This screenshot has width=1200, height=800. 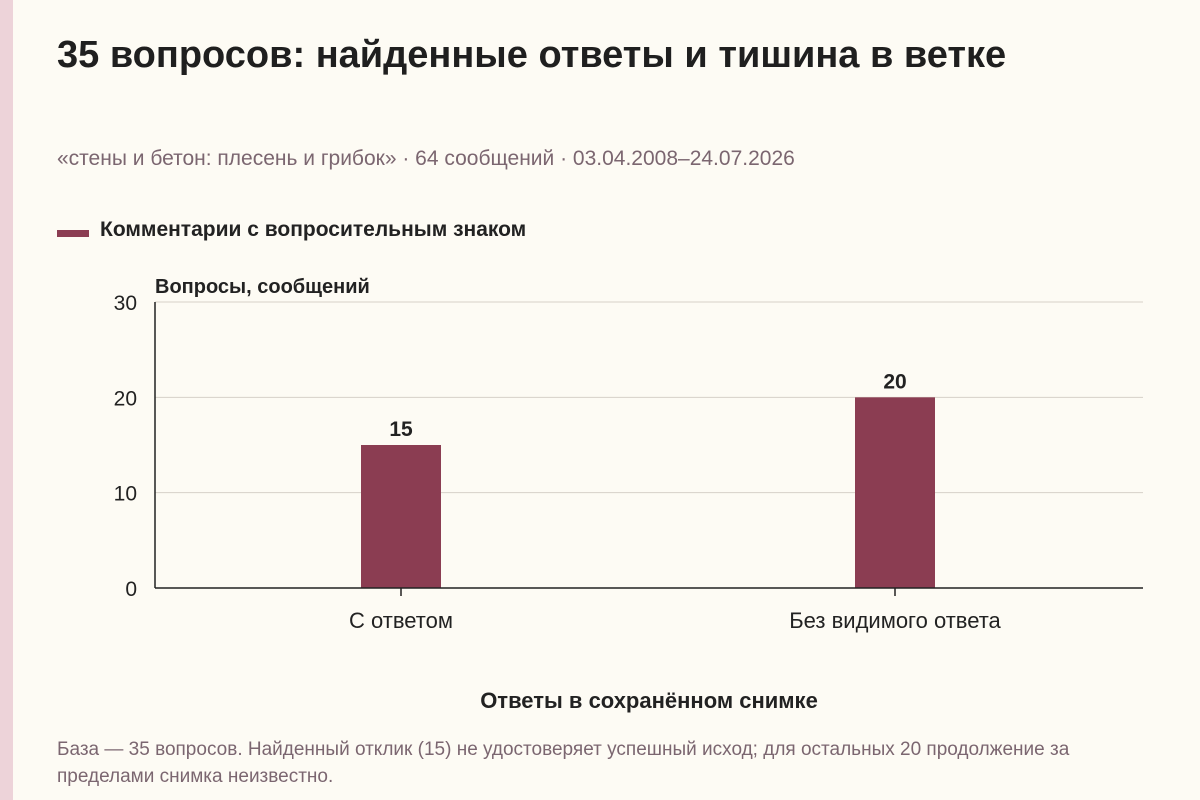 What do you see at coordinates (125, 303) in the screenshot?
I see `y-tick-label: 30` at bounding box center [125, 303].